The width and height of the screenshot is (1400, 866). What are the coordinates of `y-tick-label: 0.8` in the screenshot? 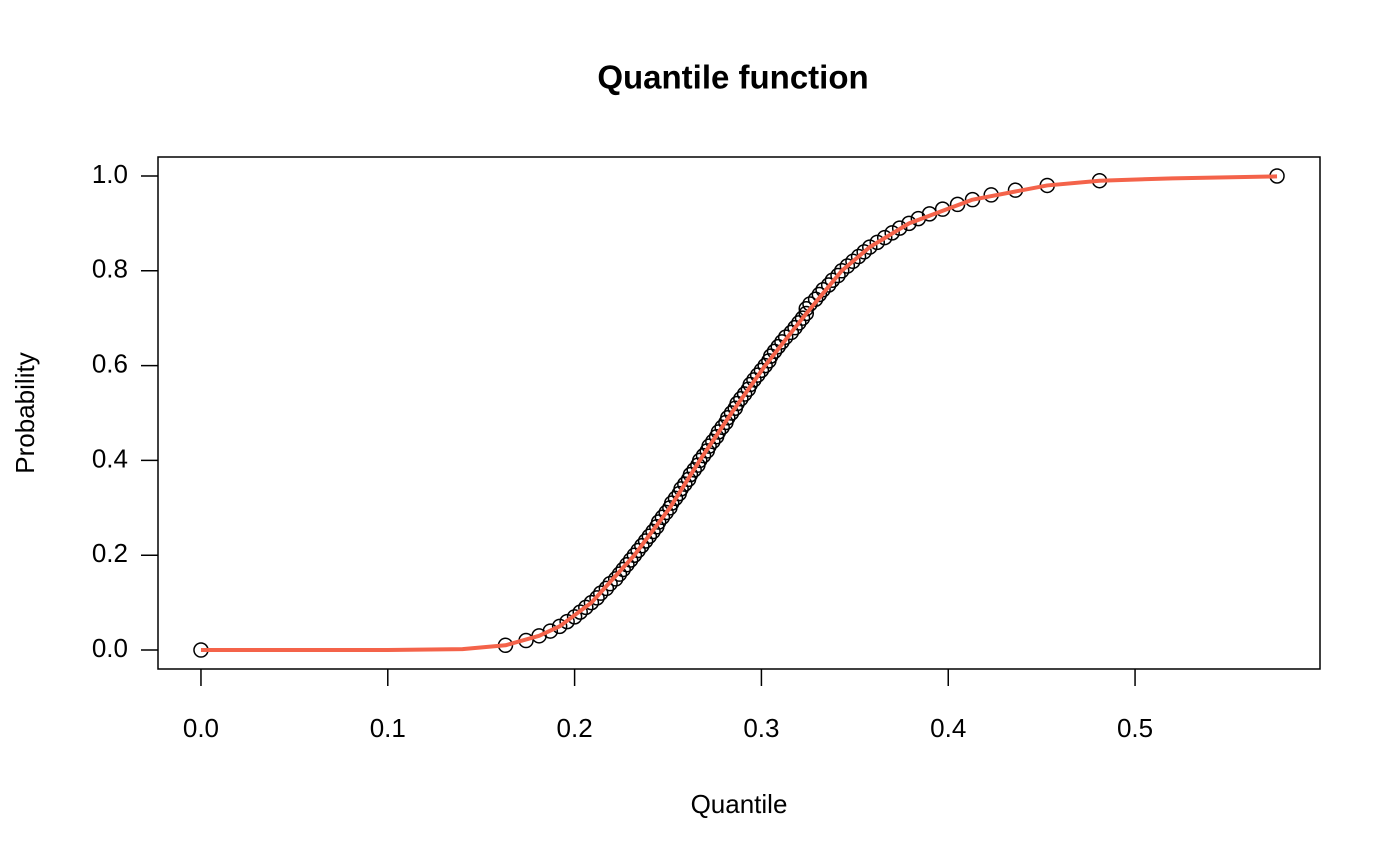 It's located at (110, 269).